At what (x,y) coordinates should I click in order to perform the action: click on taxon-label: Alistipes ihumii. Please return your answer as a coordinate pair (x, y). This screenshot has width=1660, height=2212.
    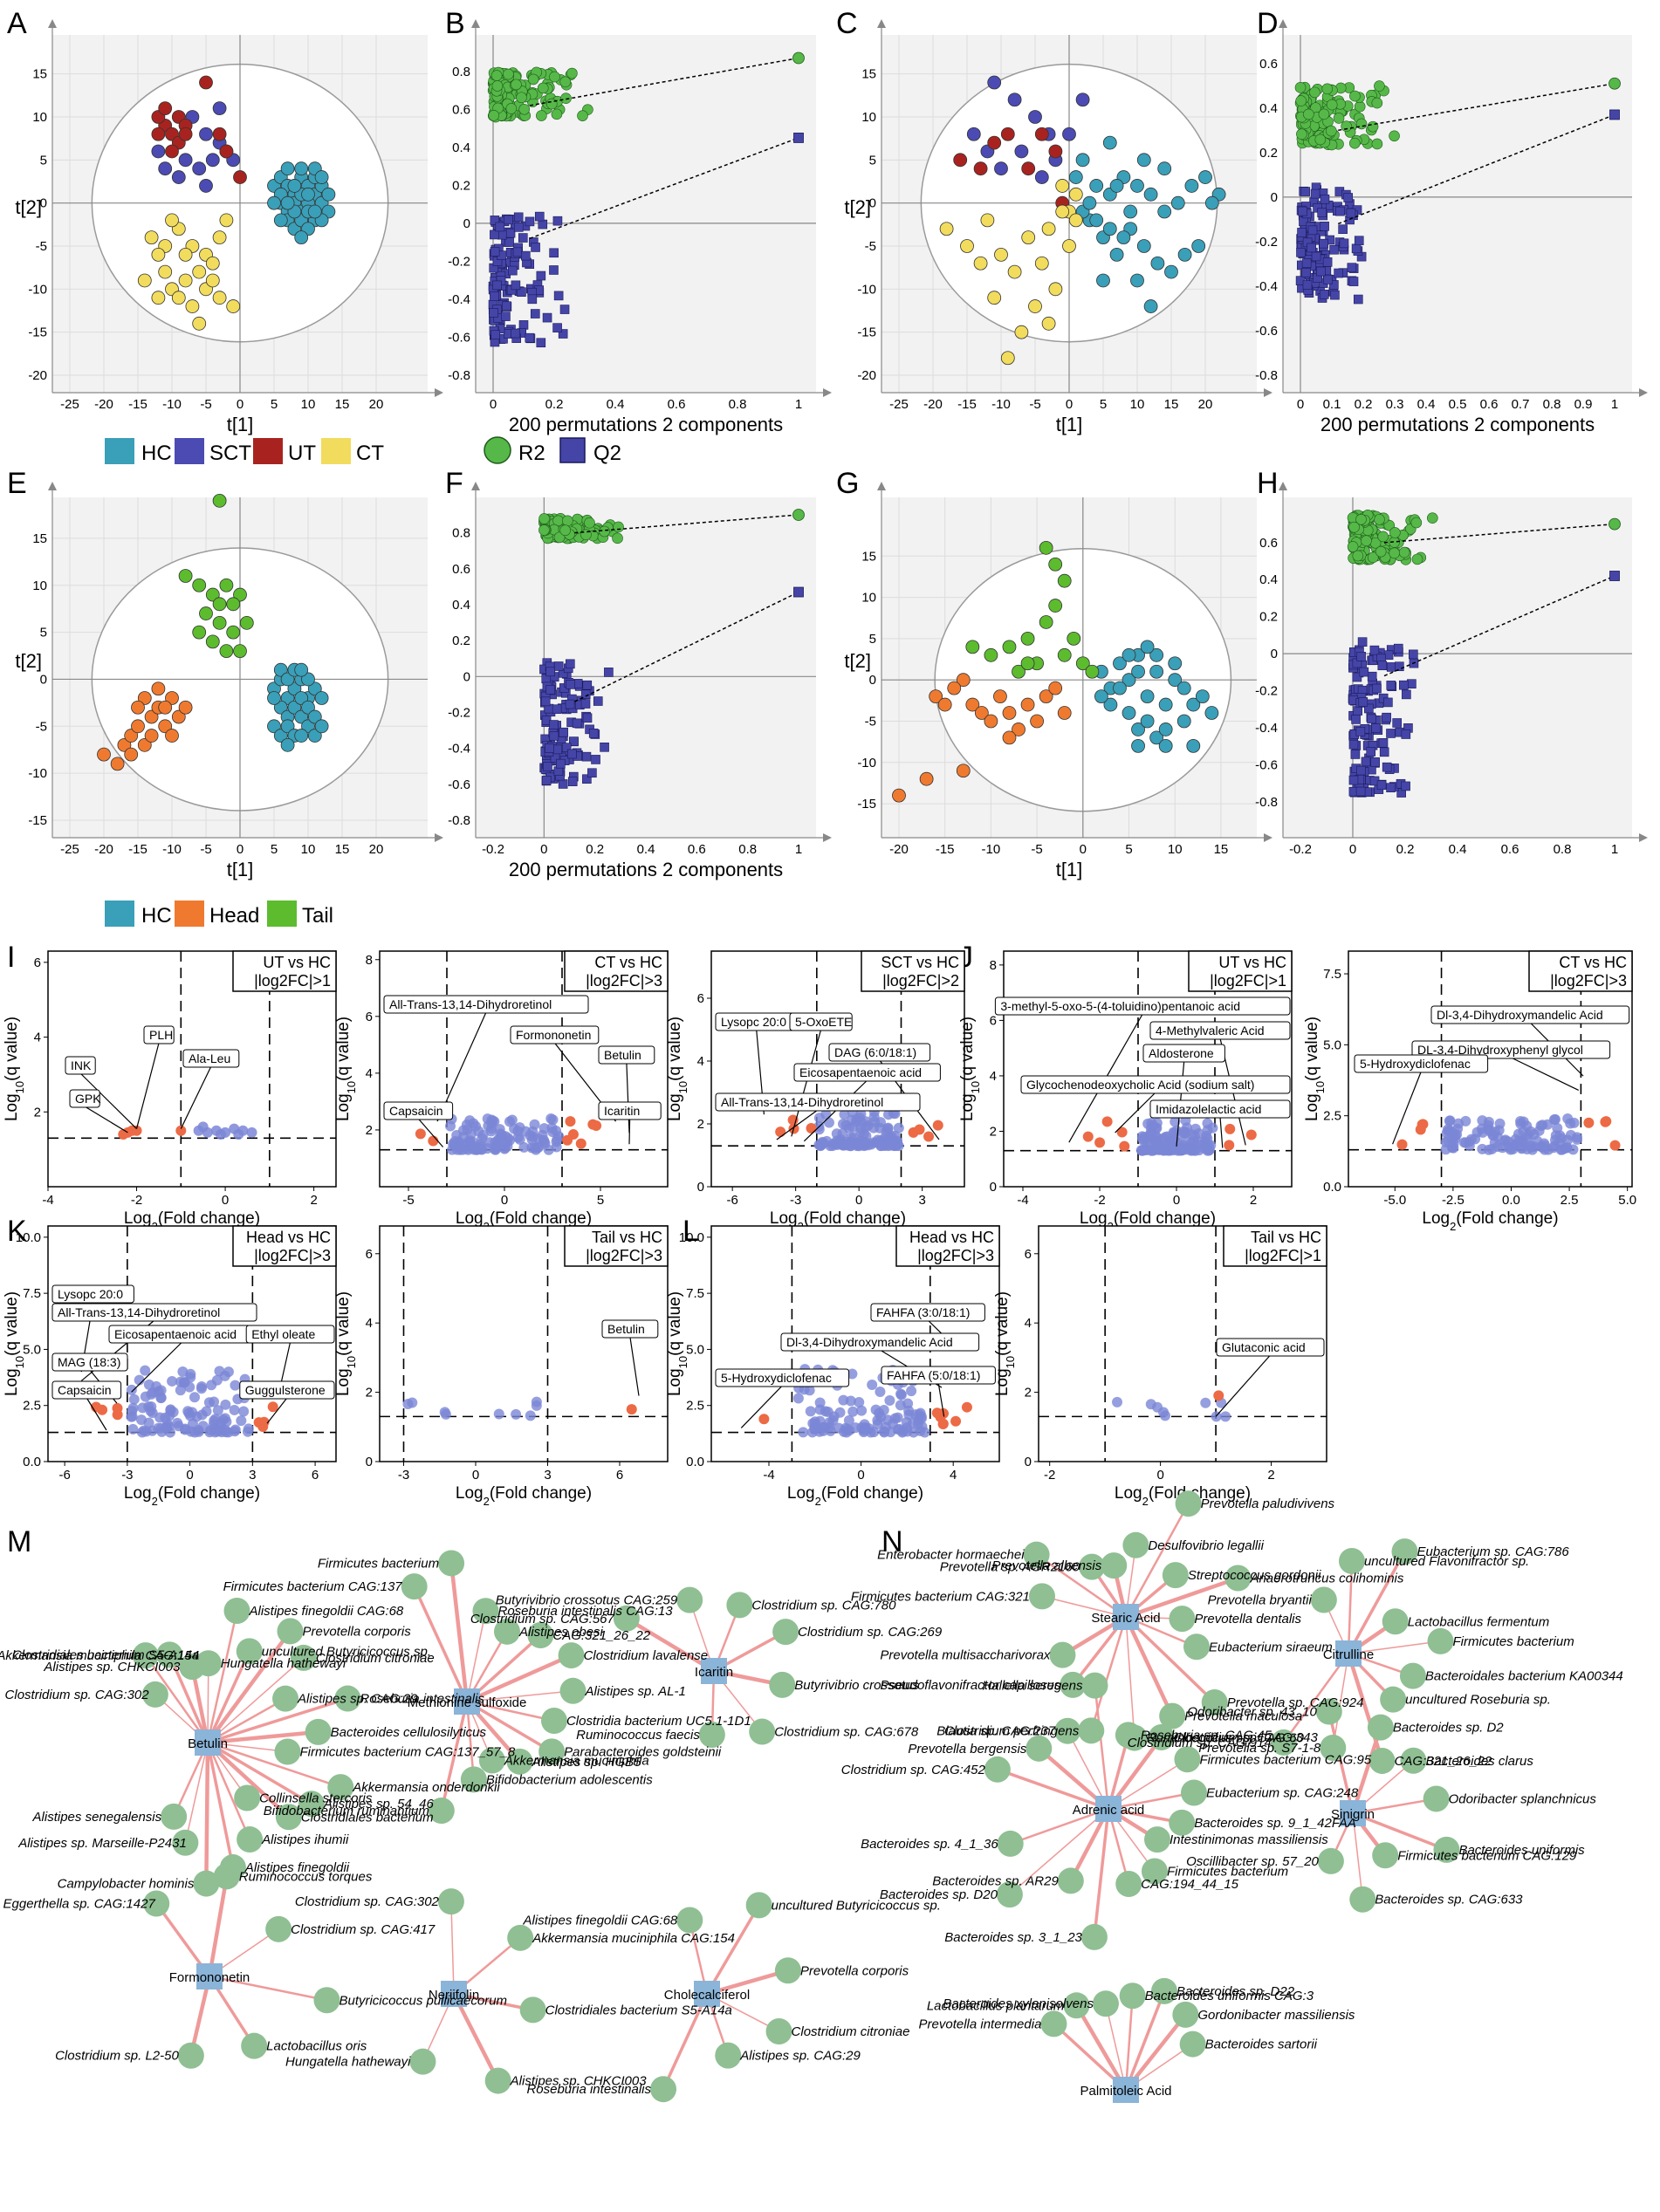
    Looking at the image, I should click on (305, 1839).